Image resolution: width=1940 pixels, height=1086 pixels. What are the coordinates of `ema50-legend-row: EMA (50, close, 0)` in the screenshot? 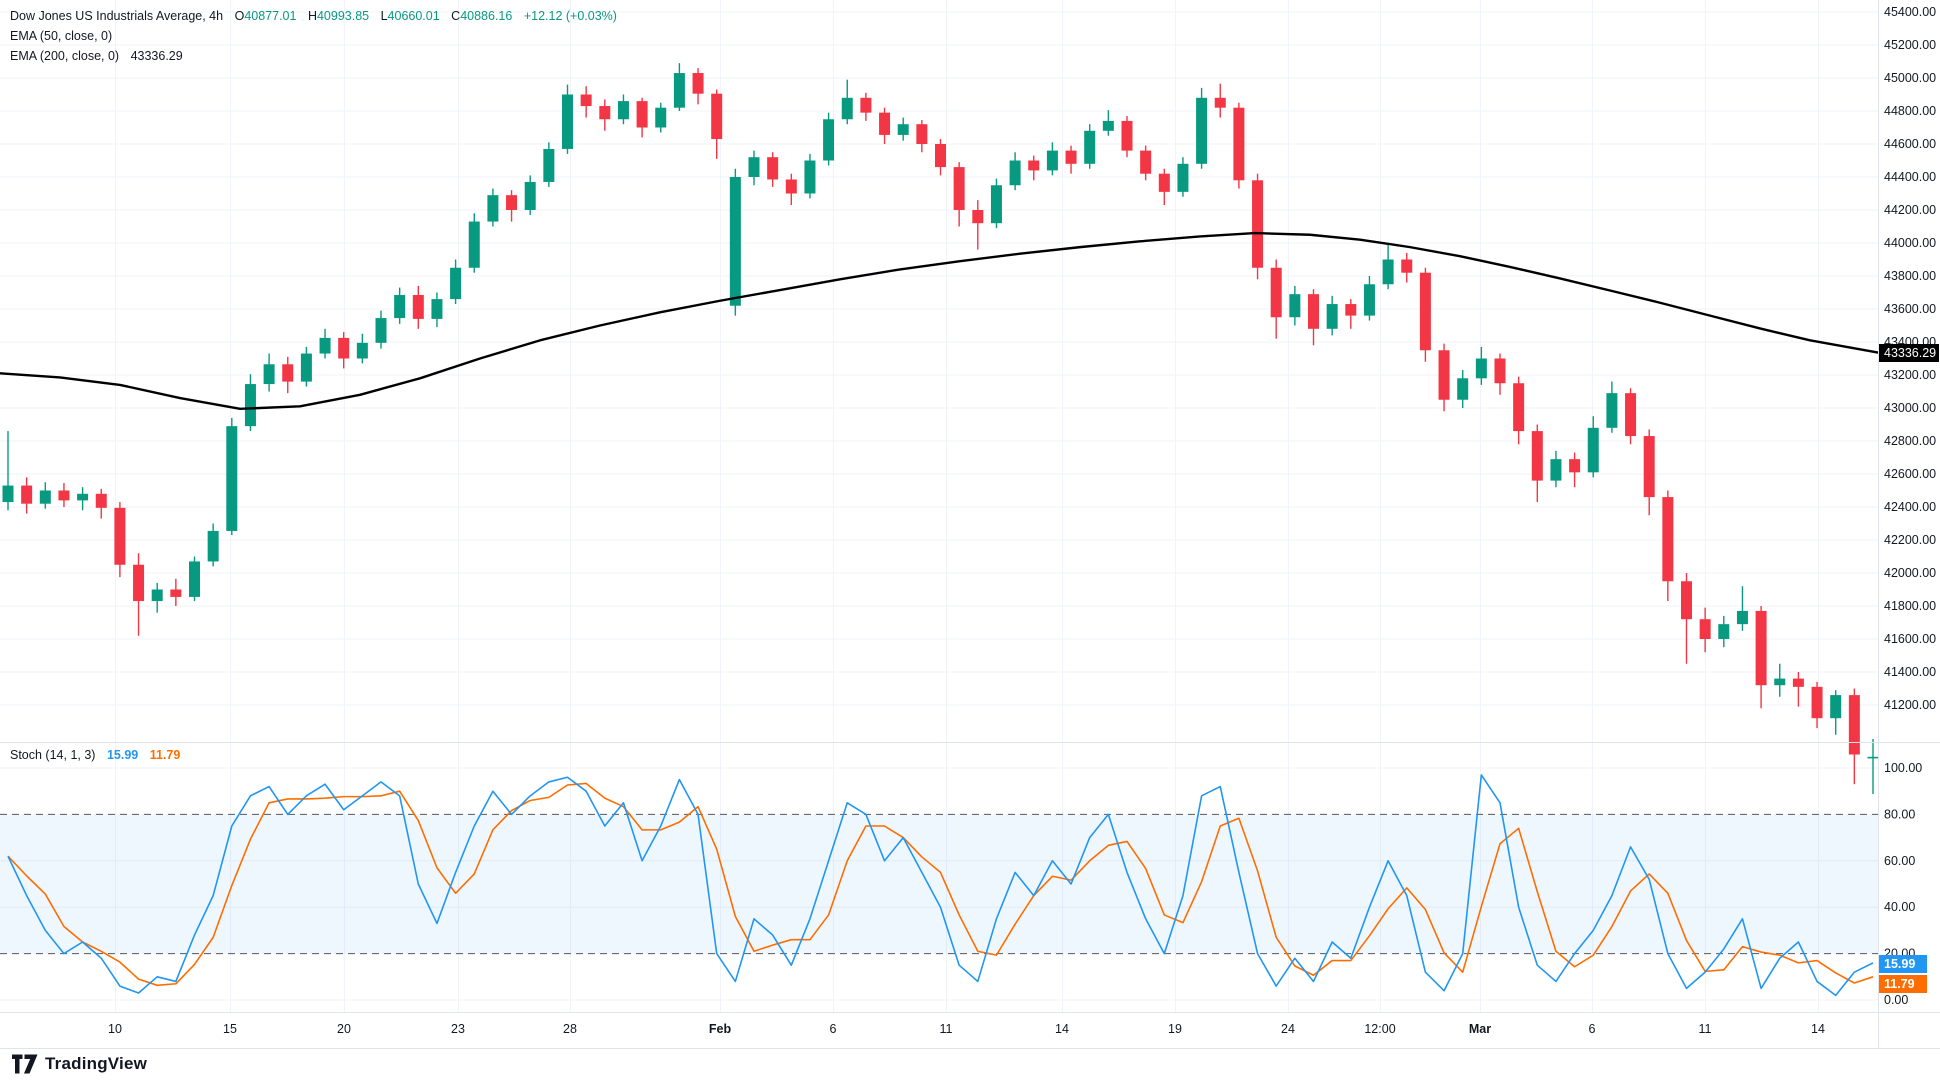 It's located at (313, 36).